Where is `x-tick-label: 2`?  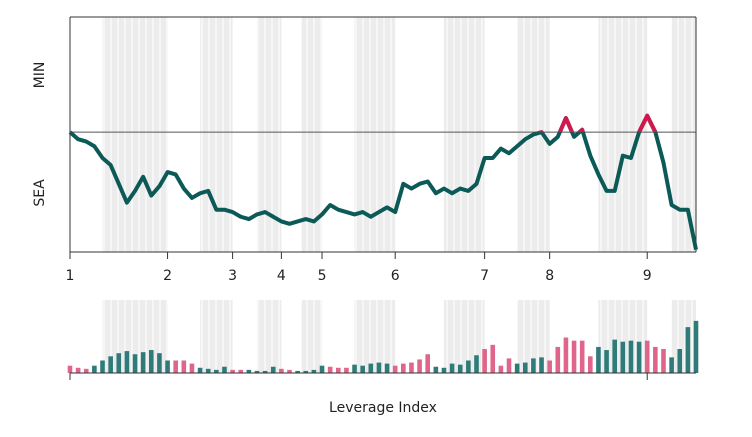
x-tick-label: 2 is located at coordinates (167, 276).